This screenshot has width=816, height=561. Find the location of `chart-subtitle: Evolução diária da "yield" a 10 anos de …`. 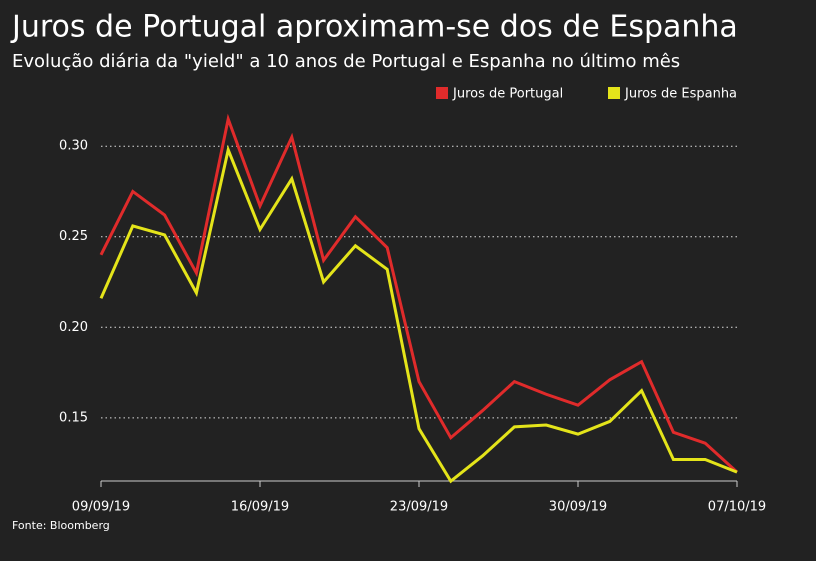

chart-subtitle: Evolução diária da "yield" a 10 anos de … is located at coordinates (346, 61).